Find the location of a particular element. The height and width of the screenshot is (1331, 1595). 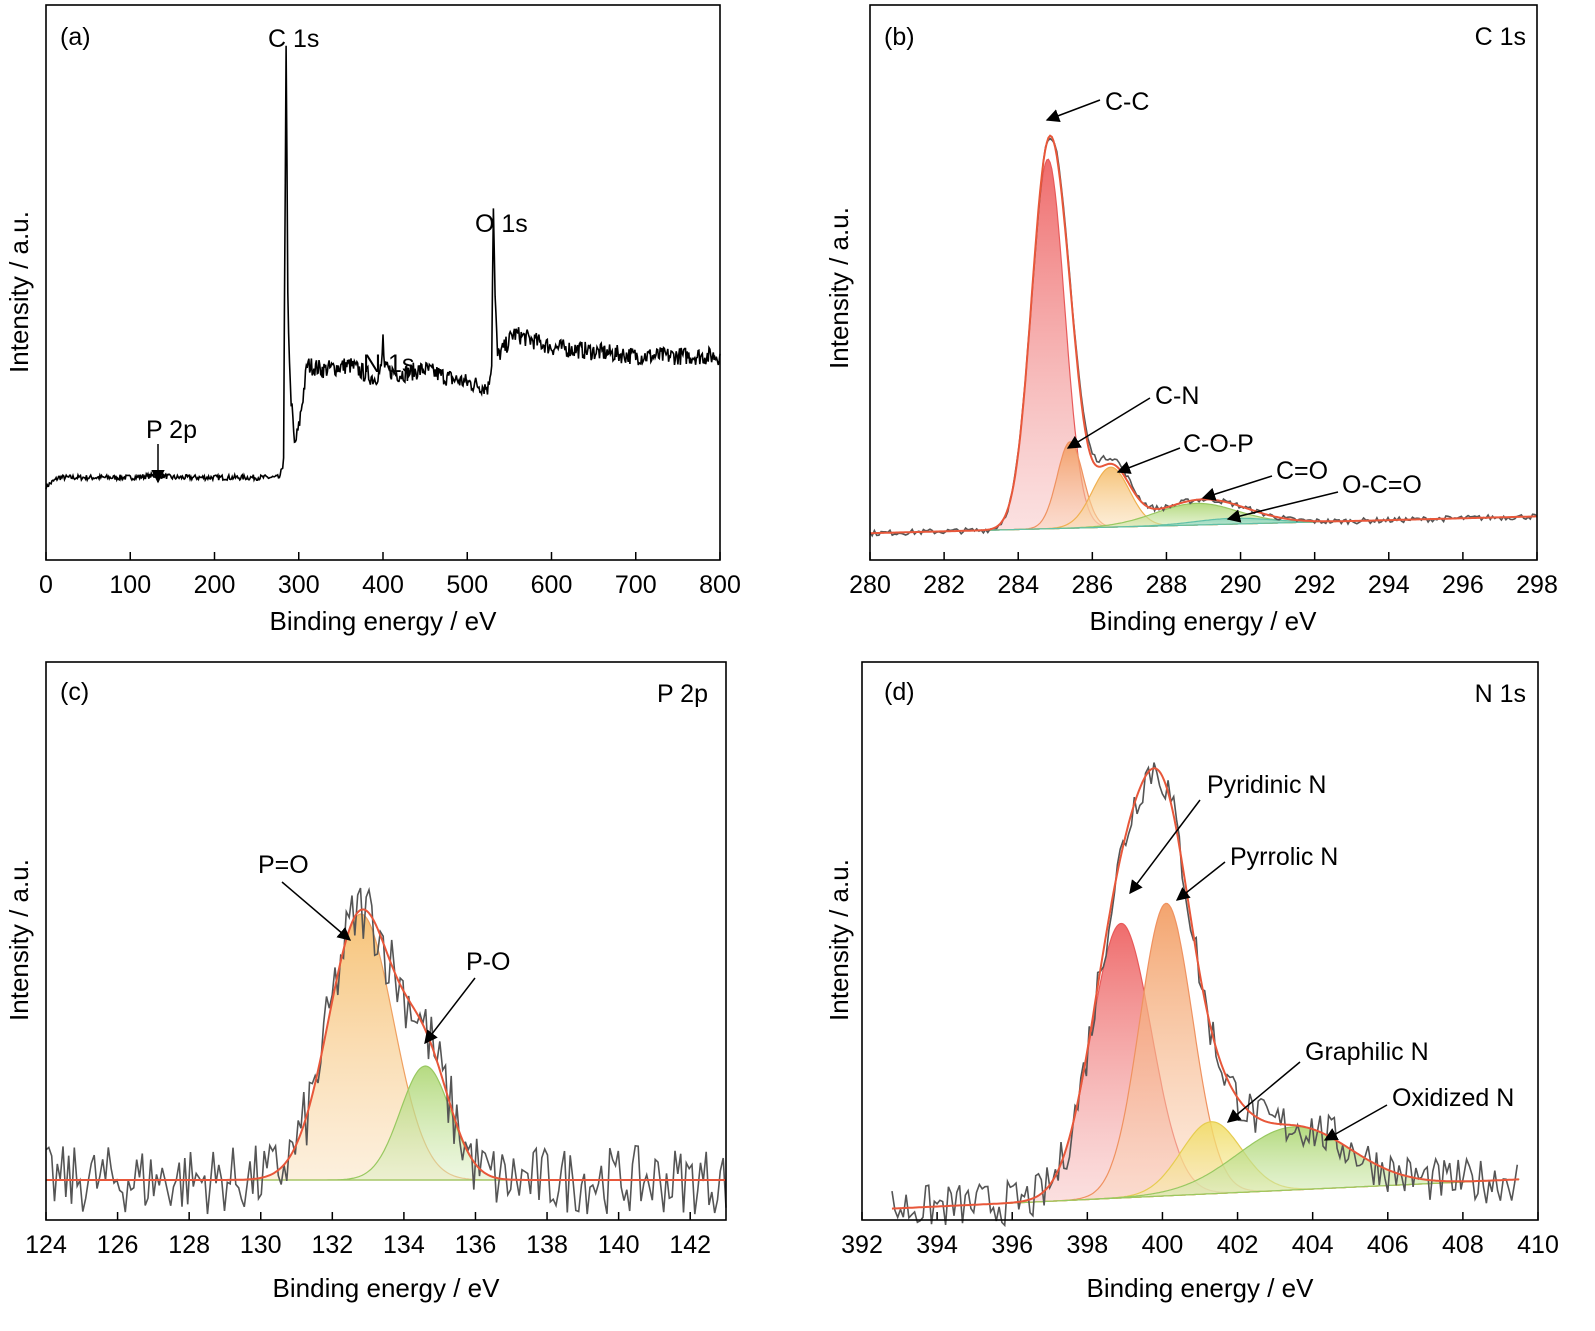

cc-arrow is located at coordinates (1073, 111).